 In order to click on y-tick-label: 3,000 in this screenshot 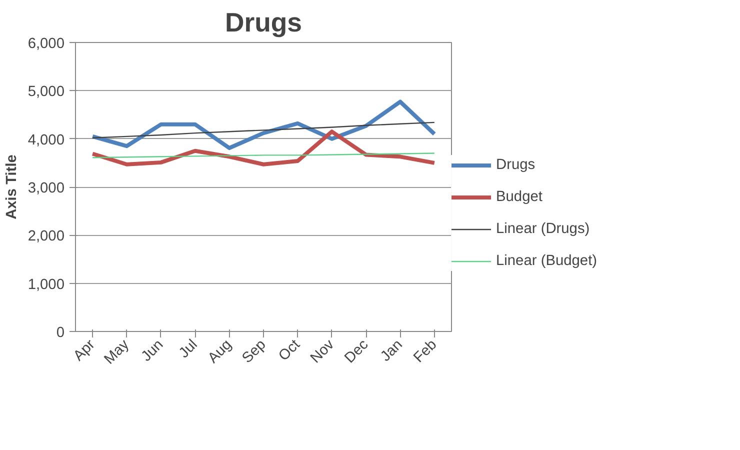, I will do `click(46, 188)`.